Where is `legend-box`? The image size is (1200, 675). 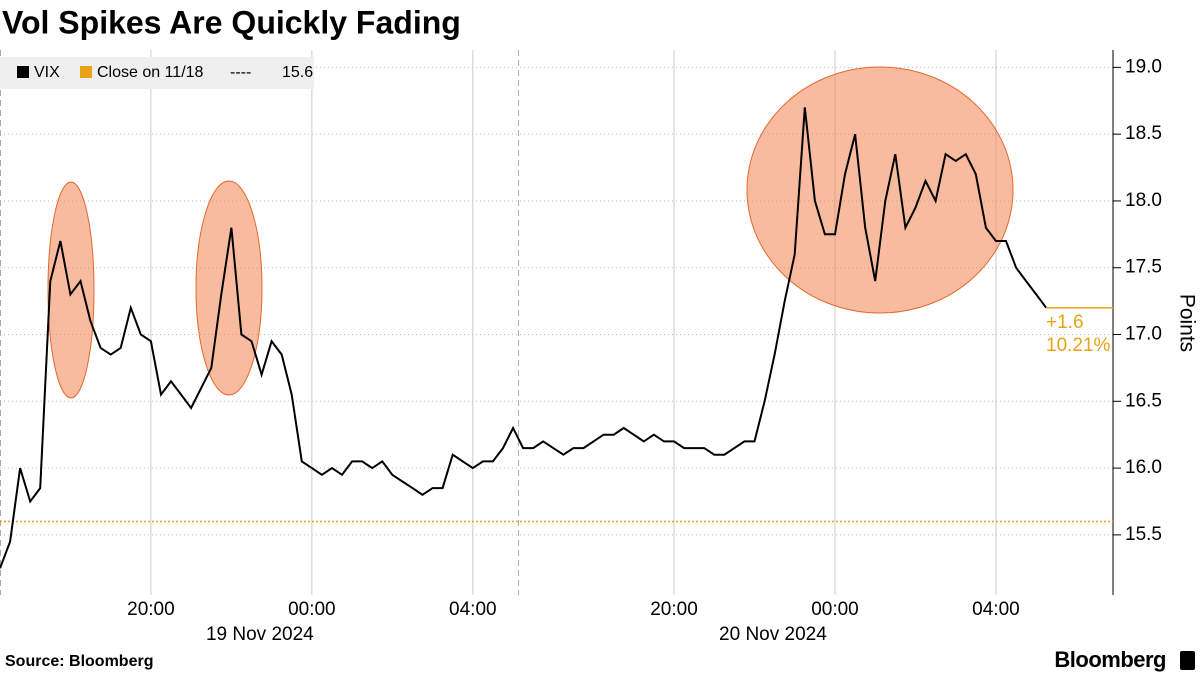 legend-box is located at coordinates (157, 73).